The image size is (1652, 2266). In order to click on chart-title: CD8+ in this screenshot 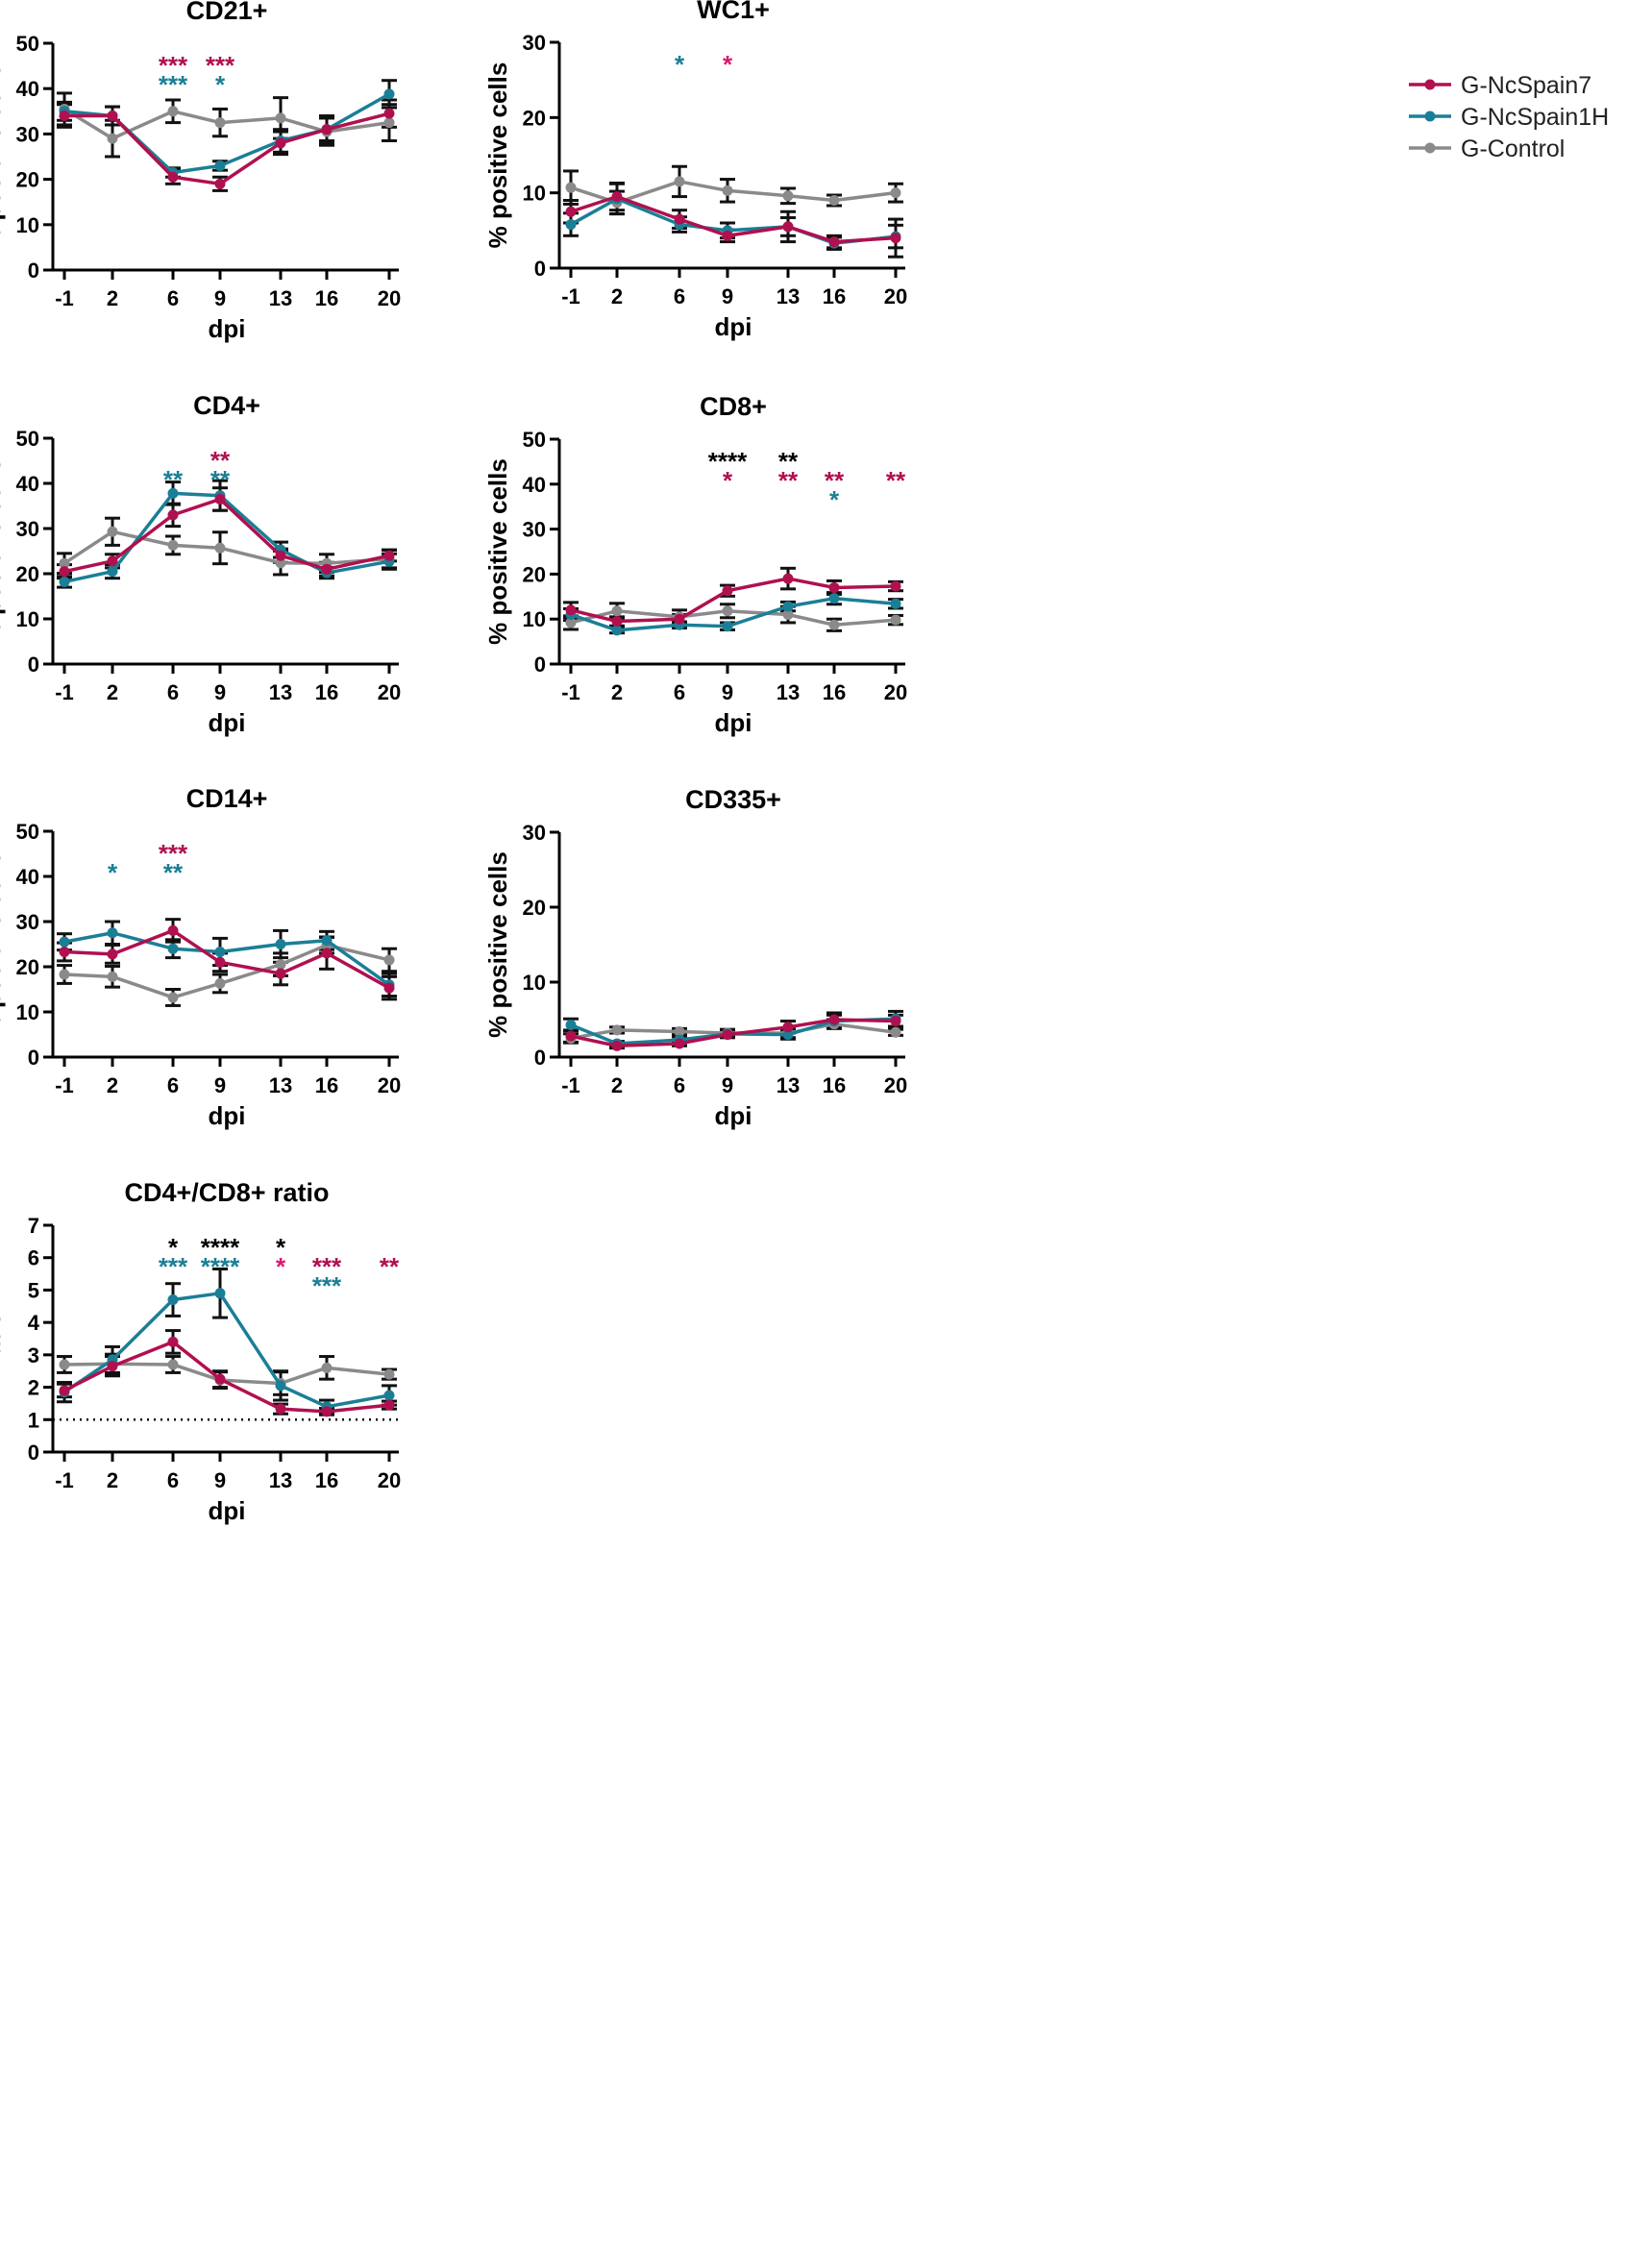, I will do `click(733, 406)`.